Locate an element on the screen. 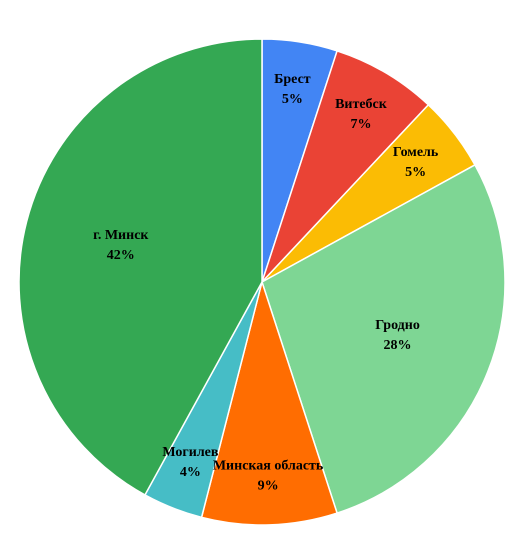  slice-value: 42% is located at coordinates (121, 255).